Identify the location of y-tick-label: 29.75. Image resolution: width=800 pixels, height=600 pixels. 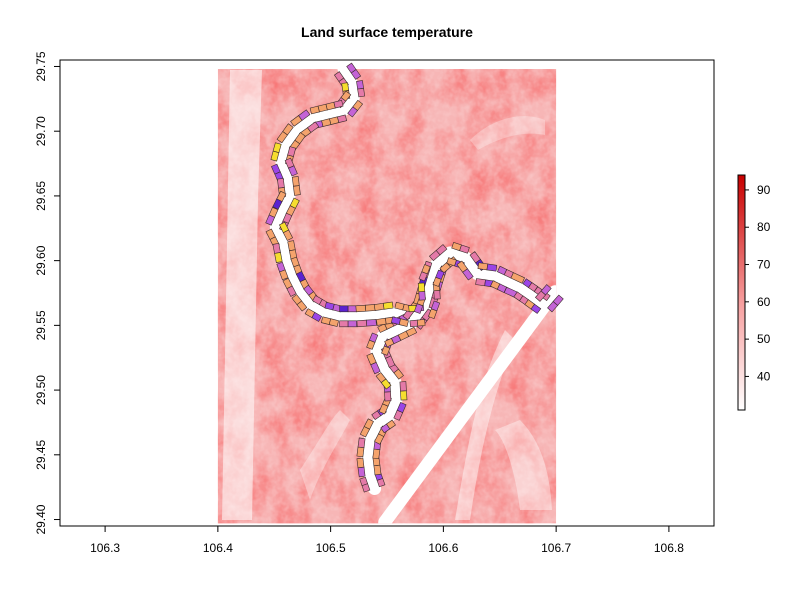
(41, 66).